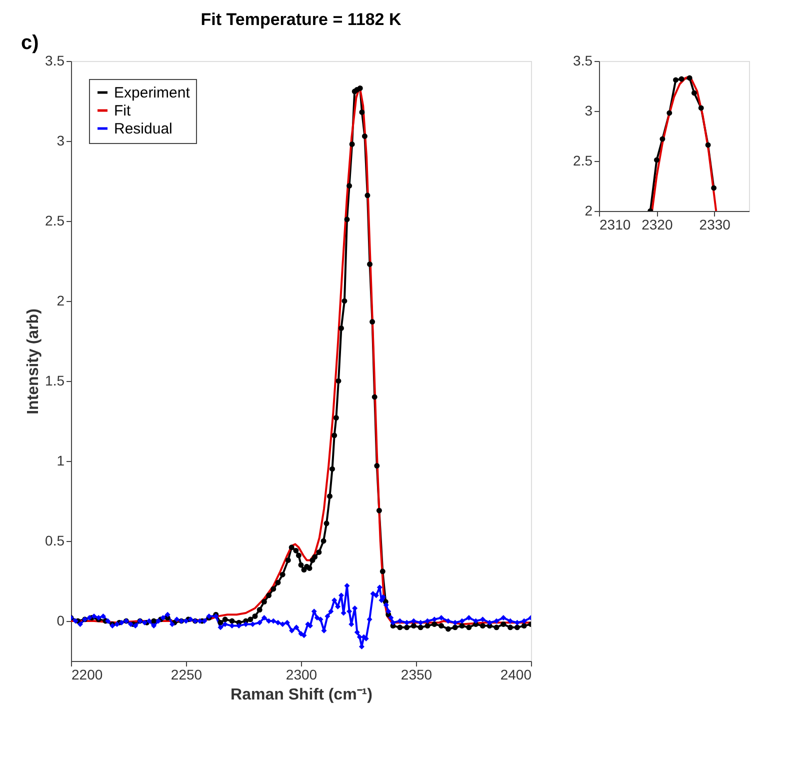 This screenshot has height=778, width=801. I want to click on x-tick-label: 2310, so click(615, 224).